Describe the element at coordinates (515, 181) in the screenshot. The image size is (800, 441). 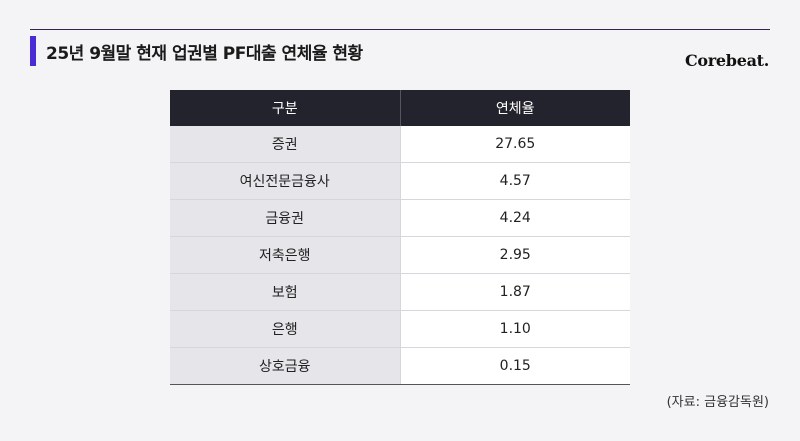
I see `row-value: 4.57` at that location.